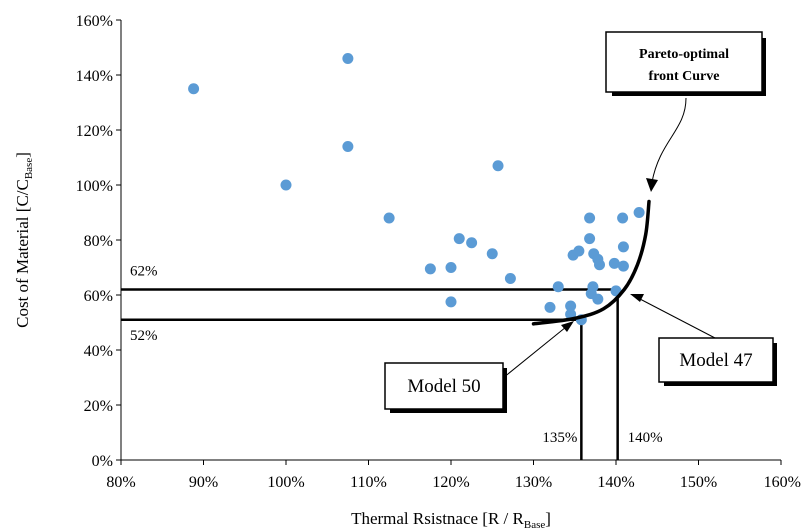 The width and height of the screenshot is (804, 531). Describe the element at coordinates (567, 326) in the screenshot. I see `model50-arrowhead` at that location.